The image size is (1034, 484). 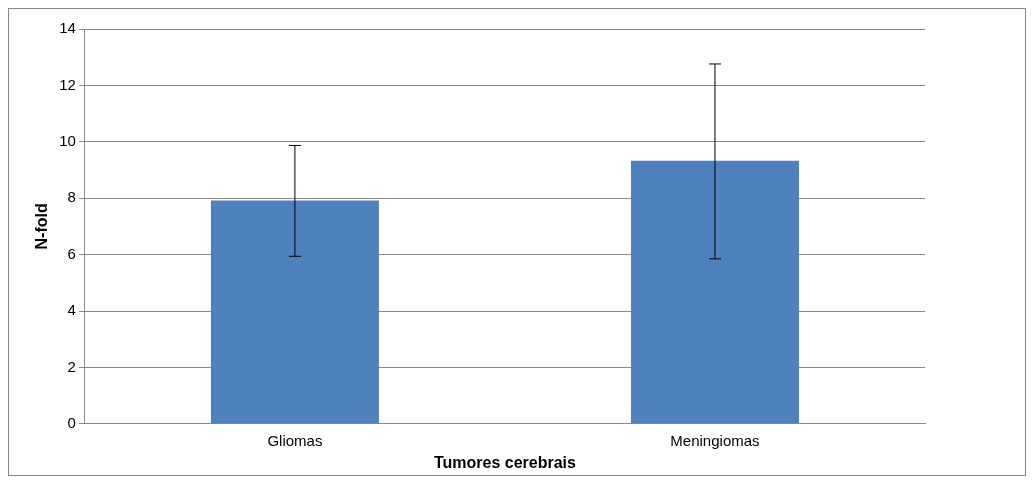 What do you see at coordinates (505, 462) in the screenshot?
I see `x-axis-title: Tumores cerebrais` at bounding box center [505, 462].